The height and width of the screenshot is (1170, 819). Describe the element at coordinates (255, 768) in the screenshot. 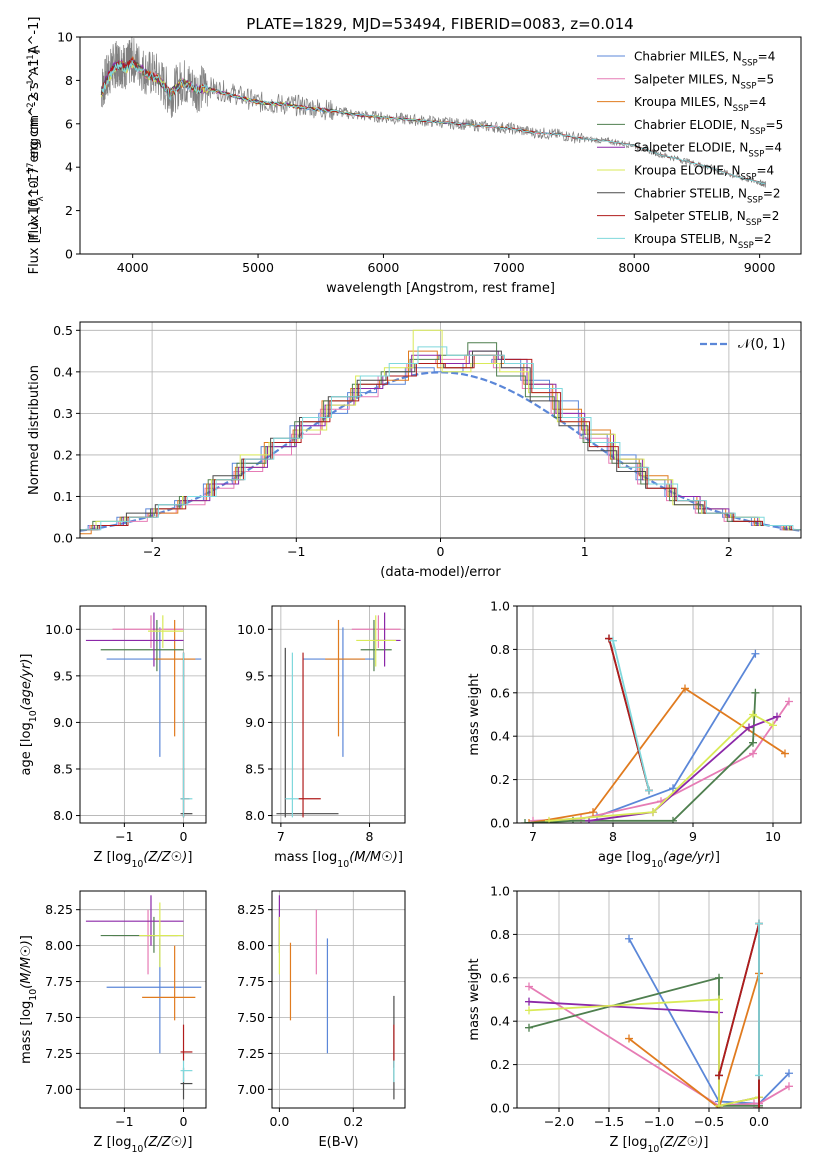

I see `y-tick-label: 8.5` at that location.